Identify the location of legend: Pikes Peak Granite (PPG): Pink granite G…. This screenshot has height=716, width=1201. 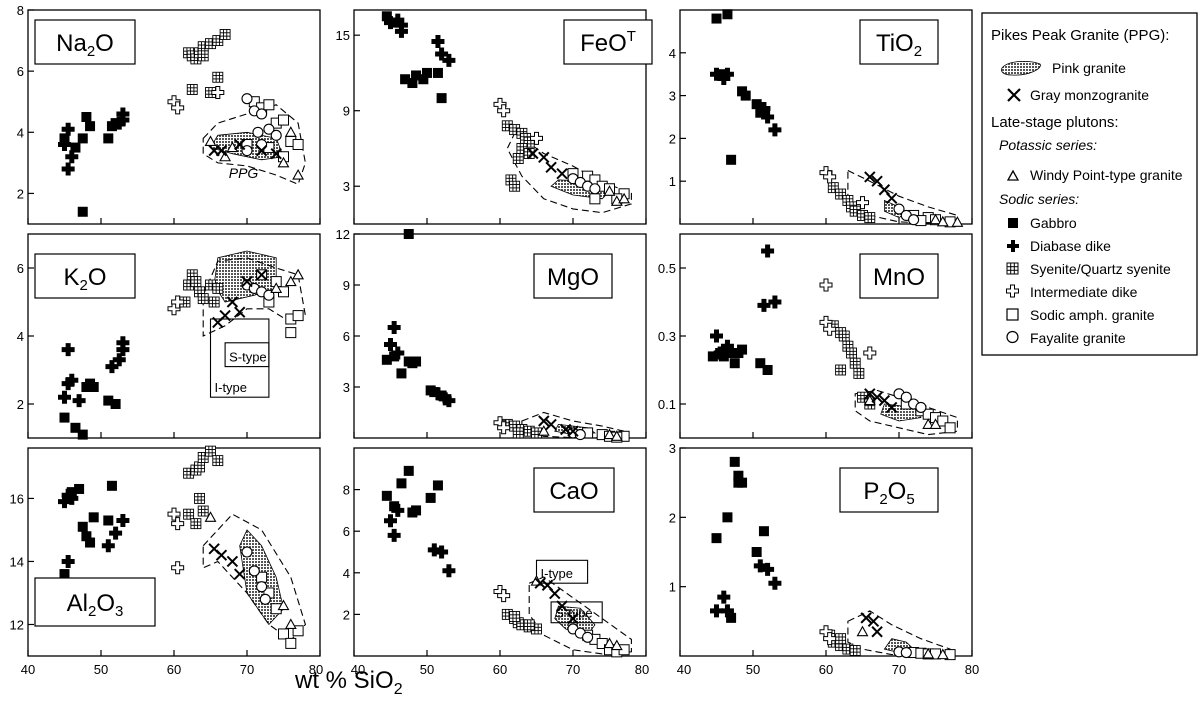
(1089, 184).